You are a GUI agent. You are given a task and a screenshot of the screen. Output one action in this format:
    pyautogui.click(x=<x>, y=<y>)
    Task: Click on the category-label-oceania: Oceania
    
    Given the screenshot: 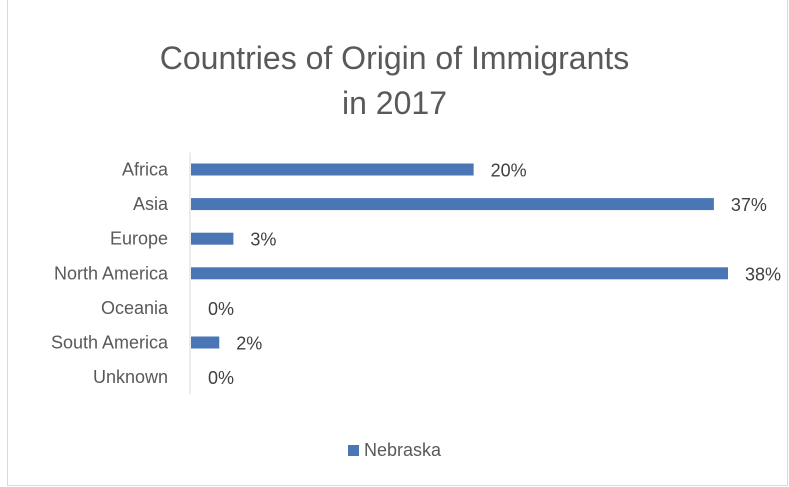 What is the action you would take?
    pyautogui.click(x=135, y=308)
    